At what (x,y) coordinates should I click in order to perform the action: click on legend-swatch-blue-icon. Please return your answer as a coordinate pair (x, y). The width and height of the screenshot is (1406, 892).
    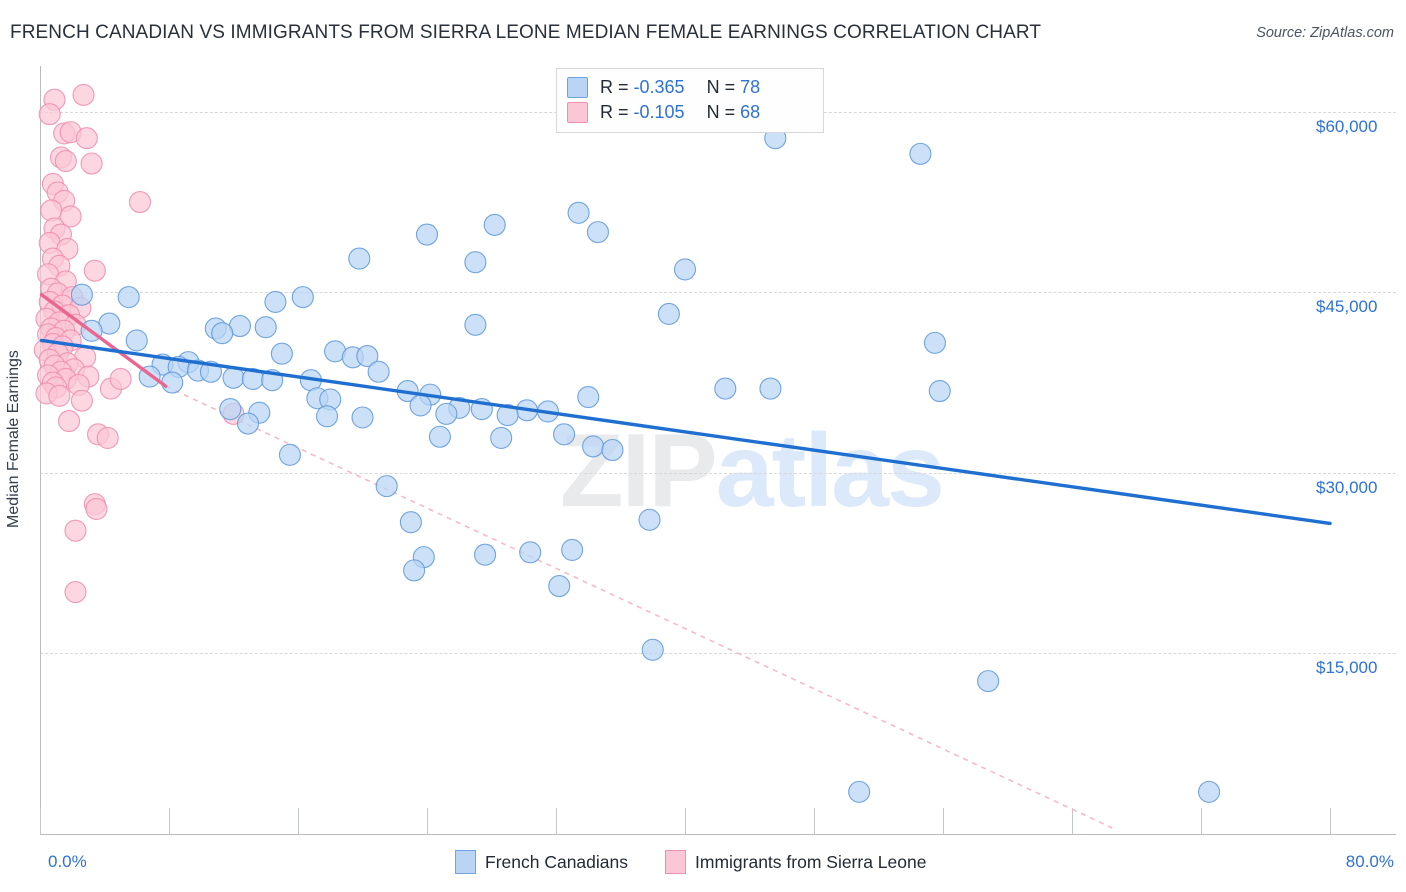
    Looking at the image, I should click on (465, 862).